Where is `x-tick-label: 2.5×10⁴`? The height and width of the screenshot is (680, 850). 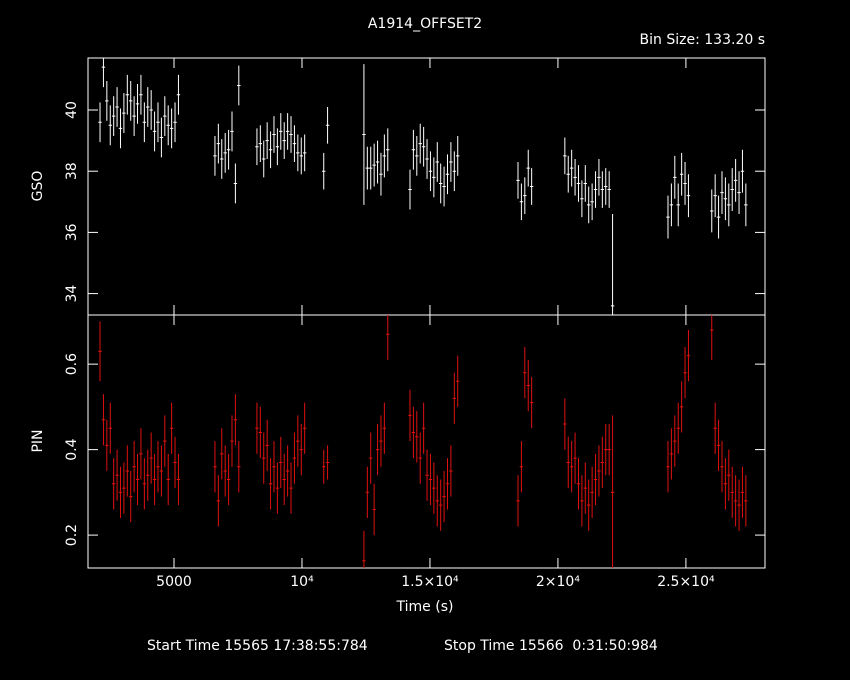 x-tick-label: 2.5×10⁴ is located at coordinates (686, 582).